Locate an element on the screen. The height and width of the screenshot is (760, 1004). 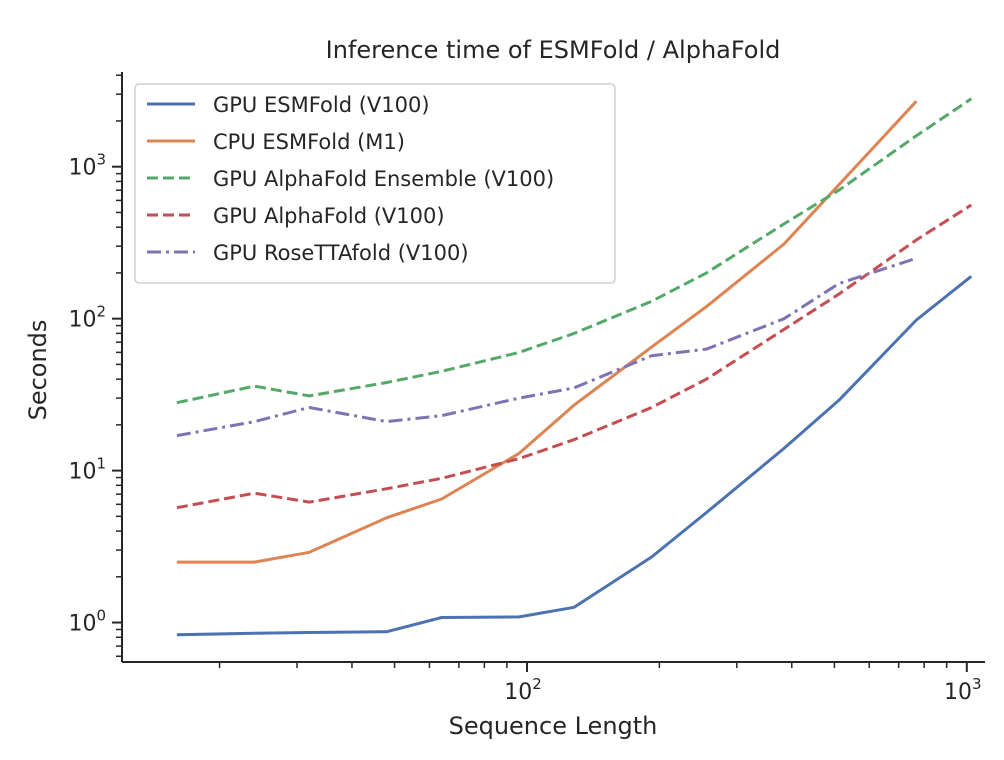
legend-label-3: GPU AlphaFold Ensemble (V100) is located at coordinates (383, 179).